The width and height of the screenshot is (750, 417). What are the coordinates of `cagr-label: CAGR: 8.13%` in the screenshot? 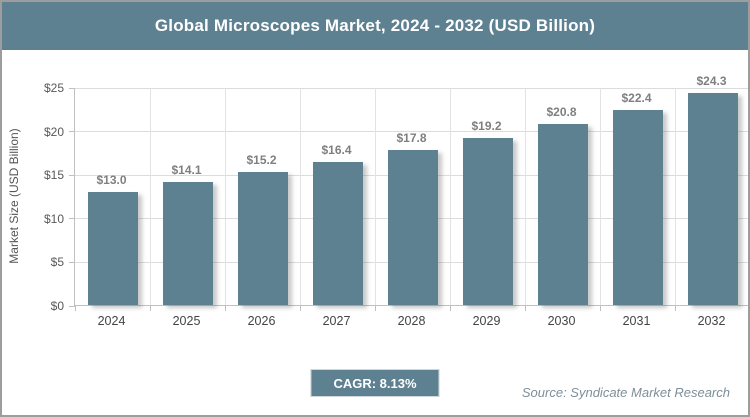 It's located at (375, 383).